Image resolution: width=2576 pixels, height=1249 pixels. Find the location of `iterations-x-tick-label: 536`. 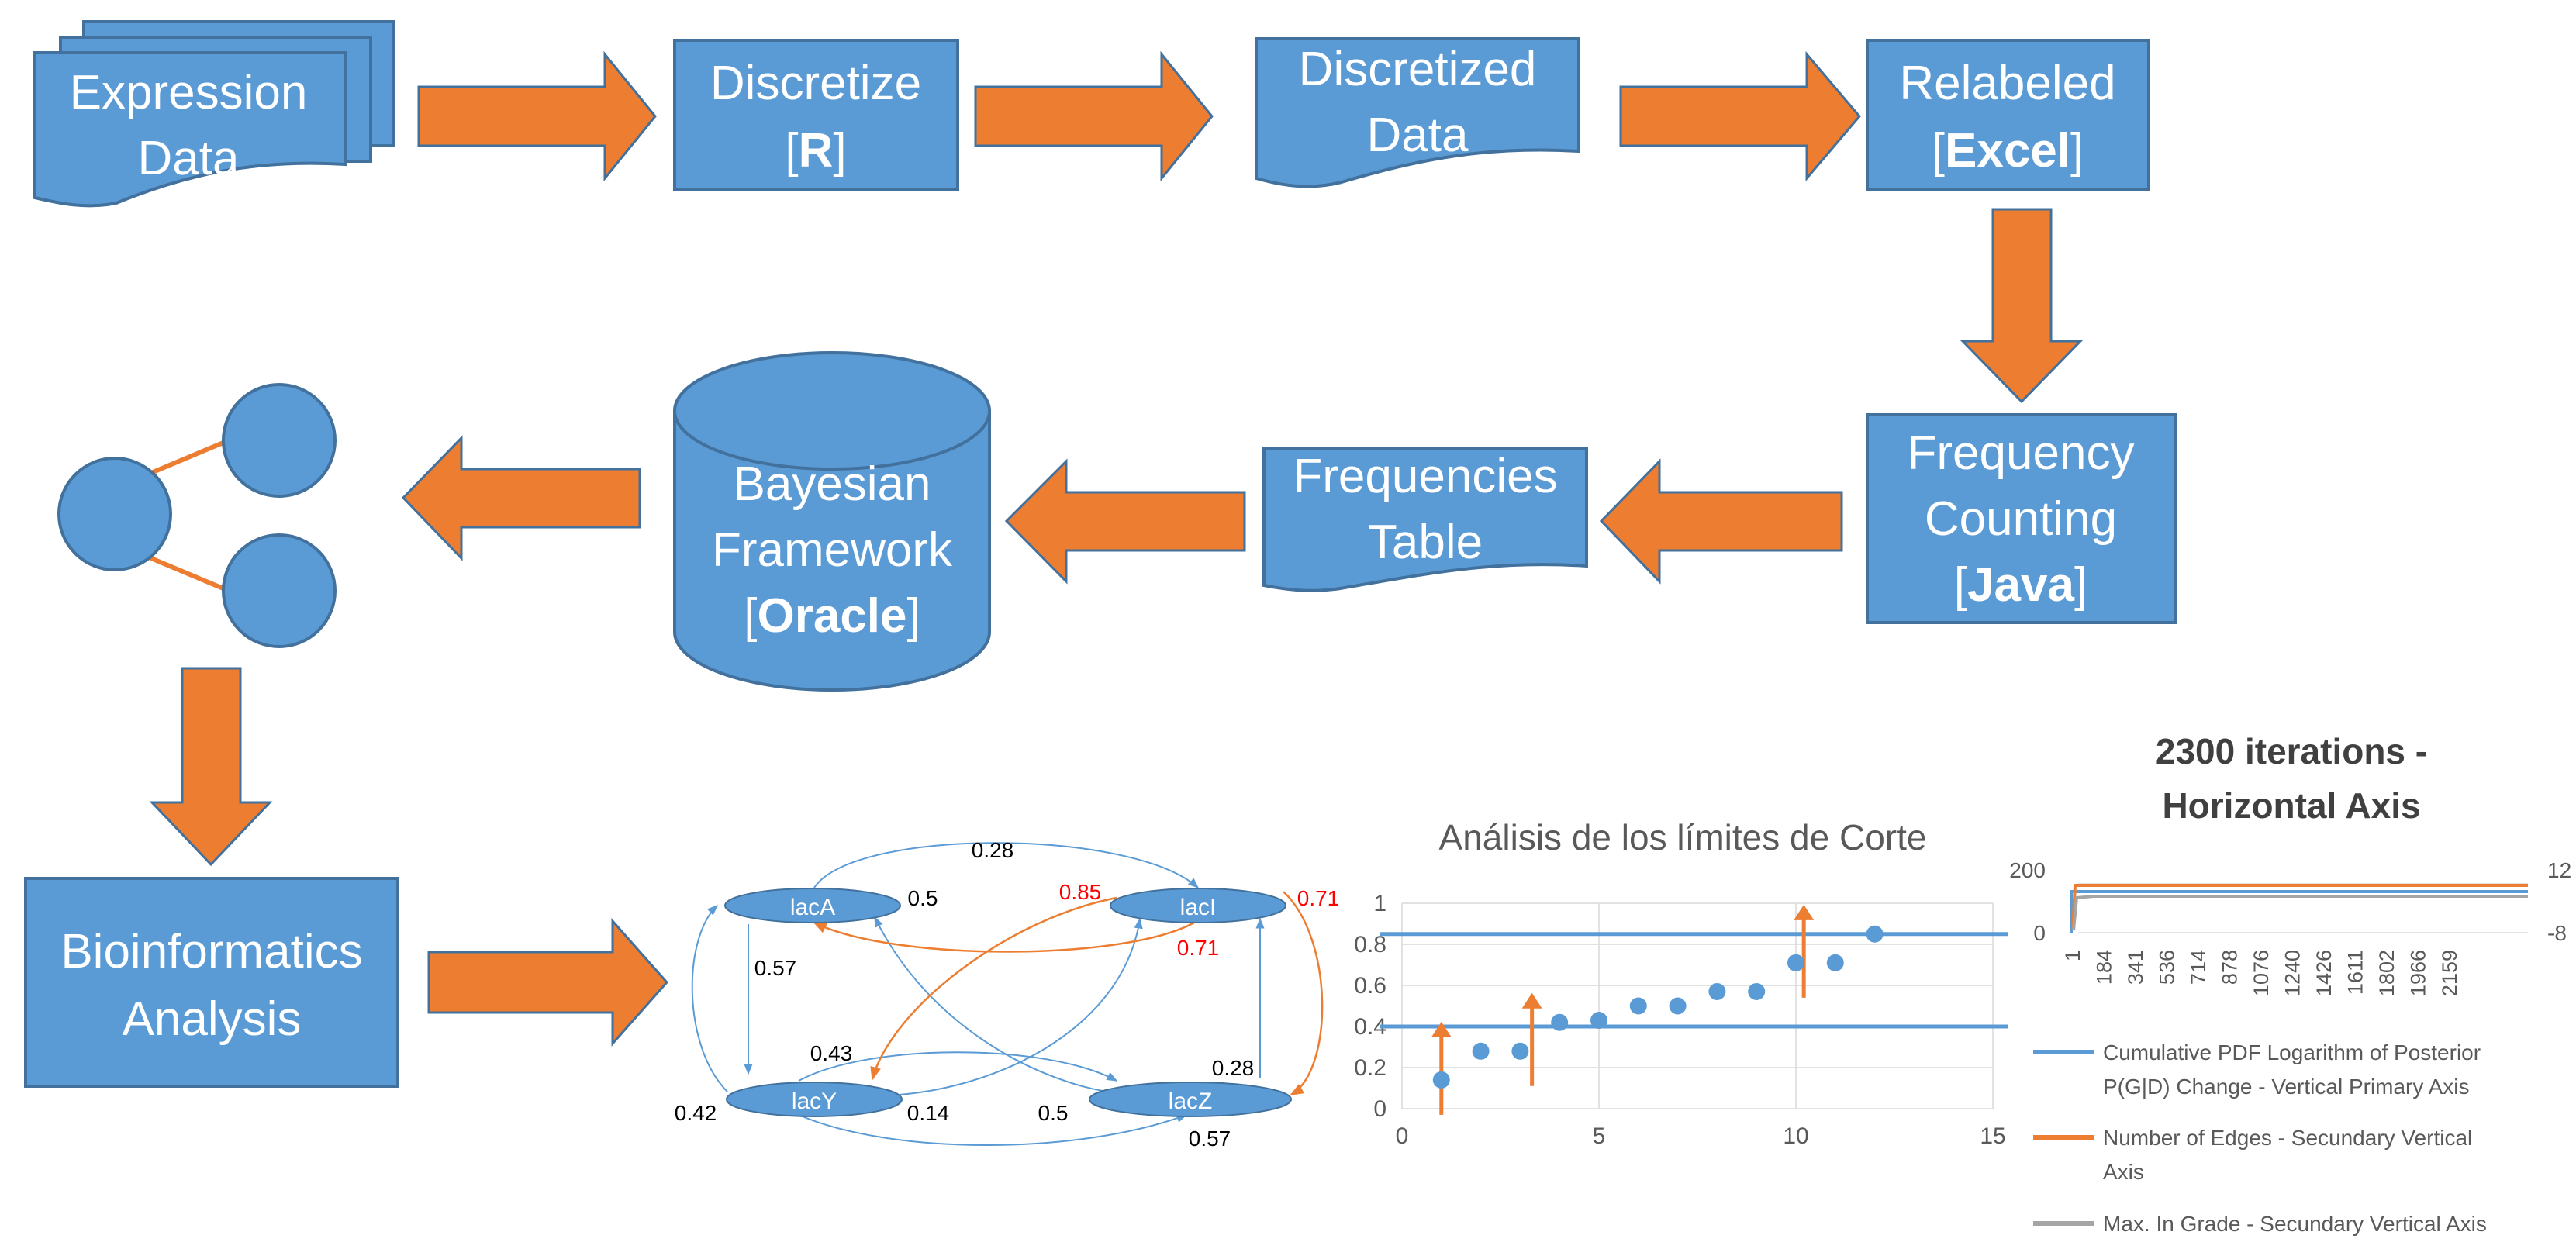

iterations-x-tick-label: 536 is located at coordinates (2167, 967).